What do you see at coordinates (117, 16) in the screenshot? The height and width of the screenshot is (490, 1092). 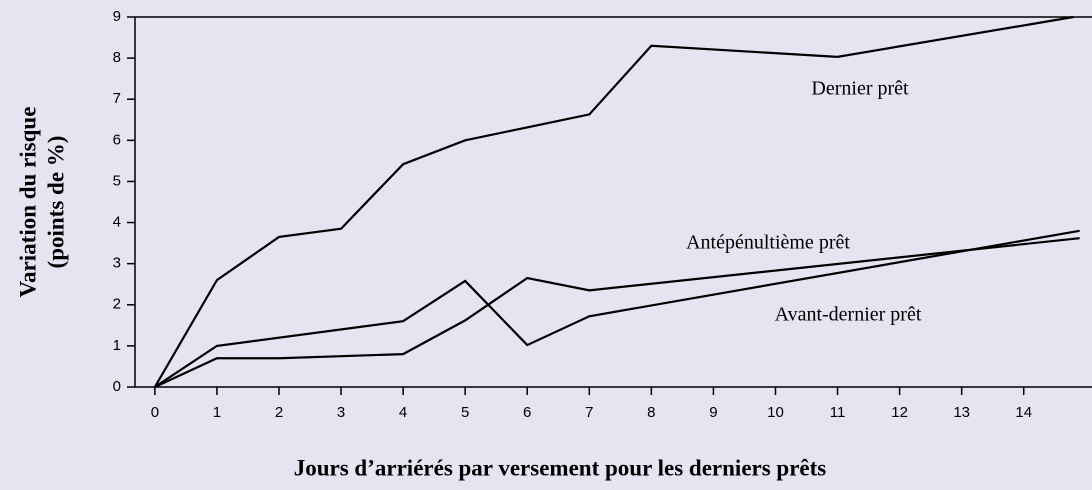 I see `y-tick-label: 9` at bounding box center [117, 16].